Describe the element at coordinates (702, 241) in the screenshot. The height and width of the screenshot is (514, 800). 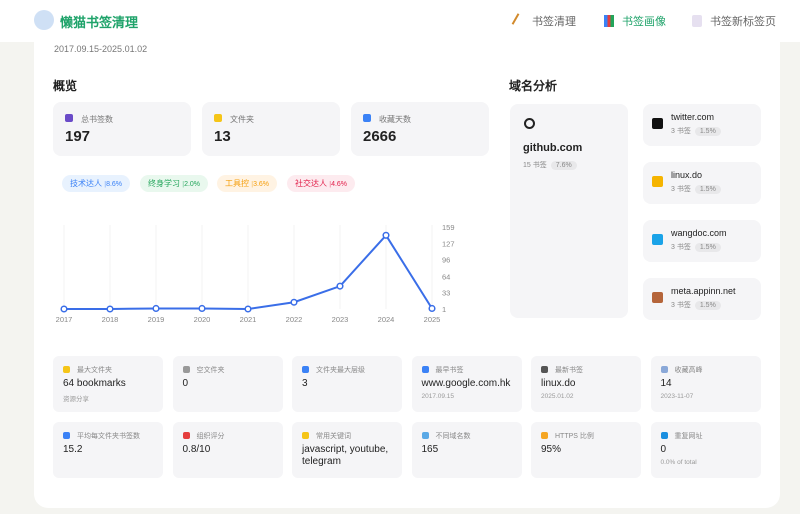
I see `domain-card: wangdoc.com 3 书签 1.5%` at that location.